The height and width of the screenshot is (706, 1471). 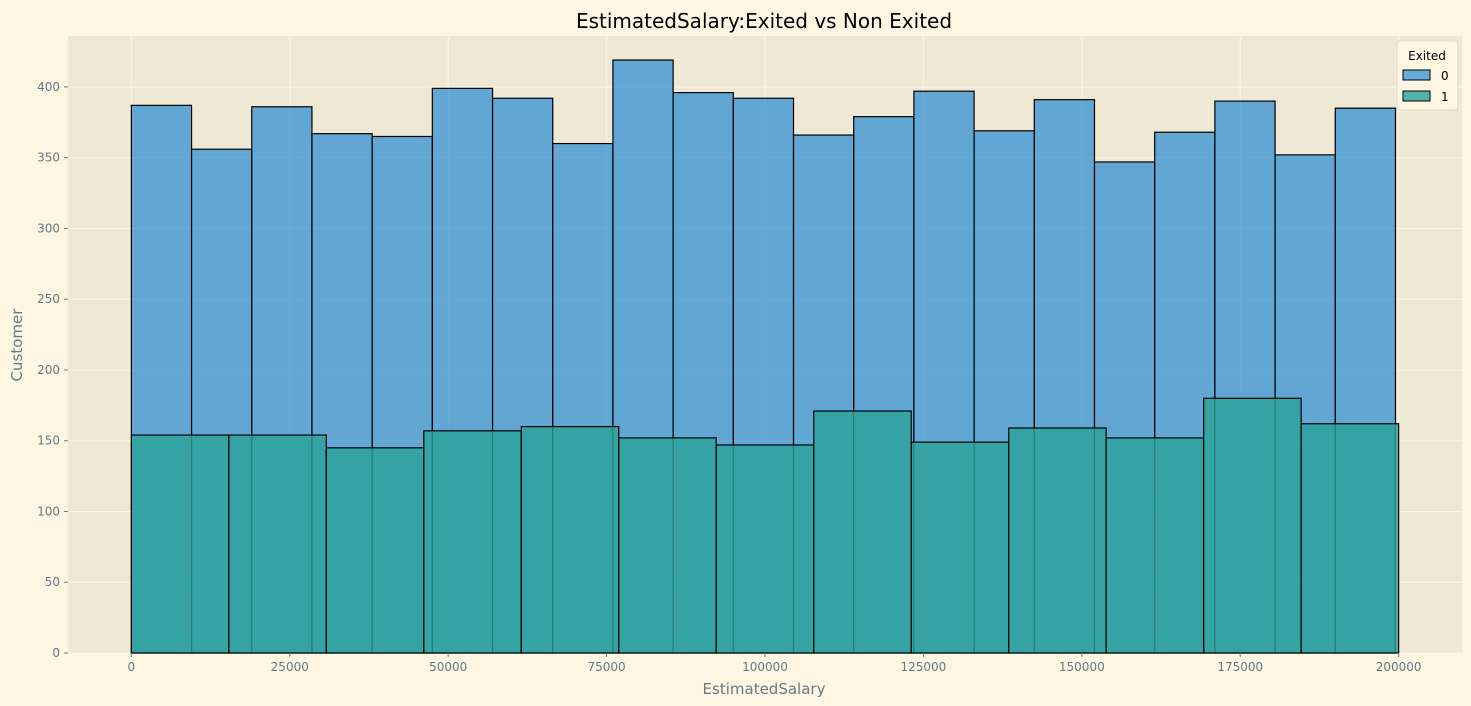 I want to click on x-tick-label: 125000, so click(x=924, y=667).